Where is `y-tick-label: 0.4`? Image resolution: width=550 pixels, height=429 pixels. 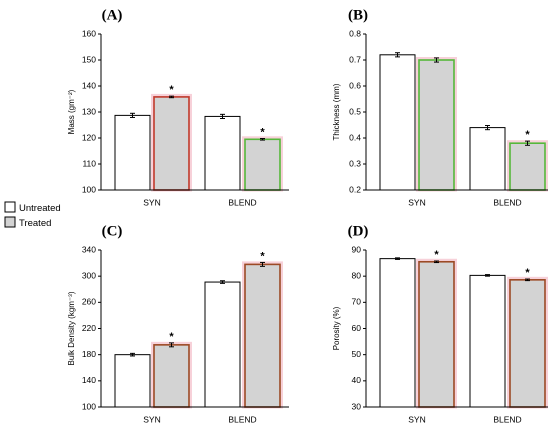 y-tick-label: 0.4 is located at coordinates (355, 137).